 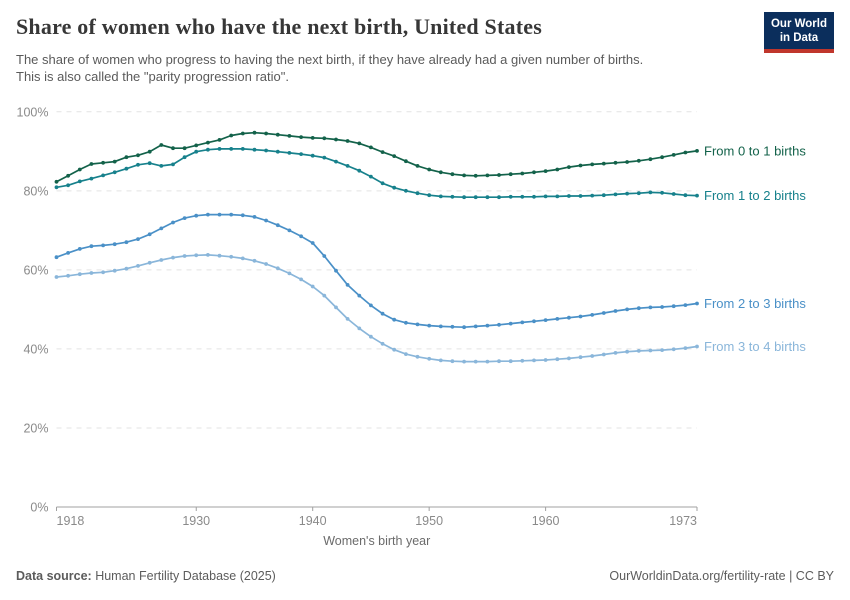 What do you see at coordinates (429, 521) in the screenshot?
I see `x-tick-label-1950: 1950` at bounding box center [429, 521].